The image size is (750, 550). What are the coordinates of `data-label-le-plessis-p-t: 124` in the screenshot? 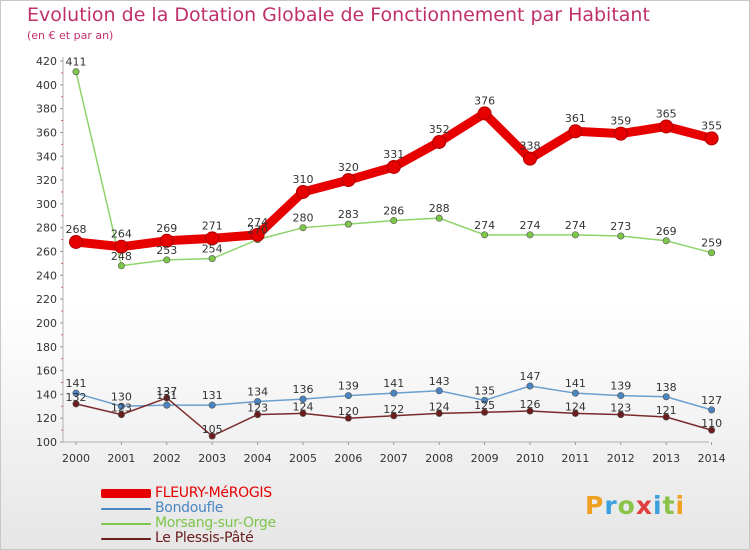 It's located at (439, 406).